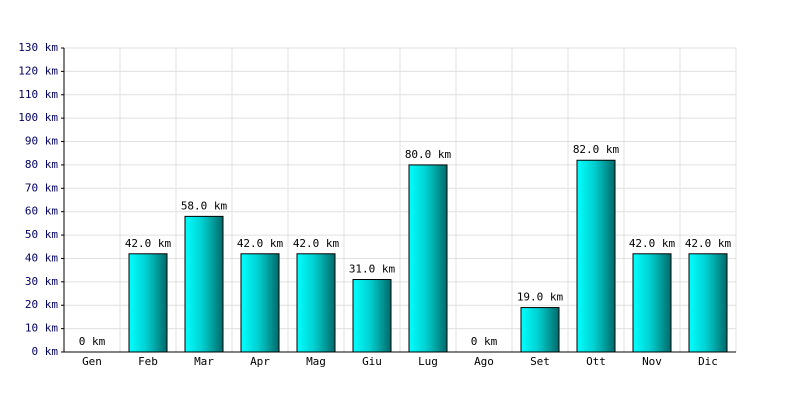 The width and height of the screenshot is (800, 400). I want to click on y-tick-label: 60 km, so click(41, 211).